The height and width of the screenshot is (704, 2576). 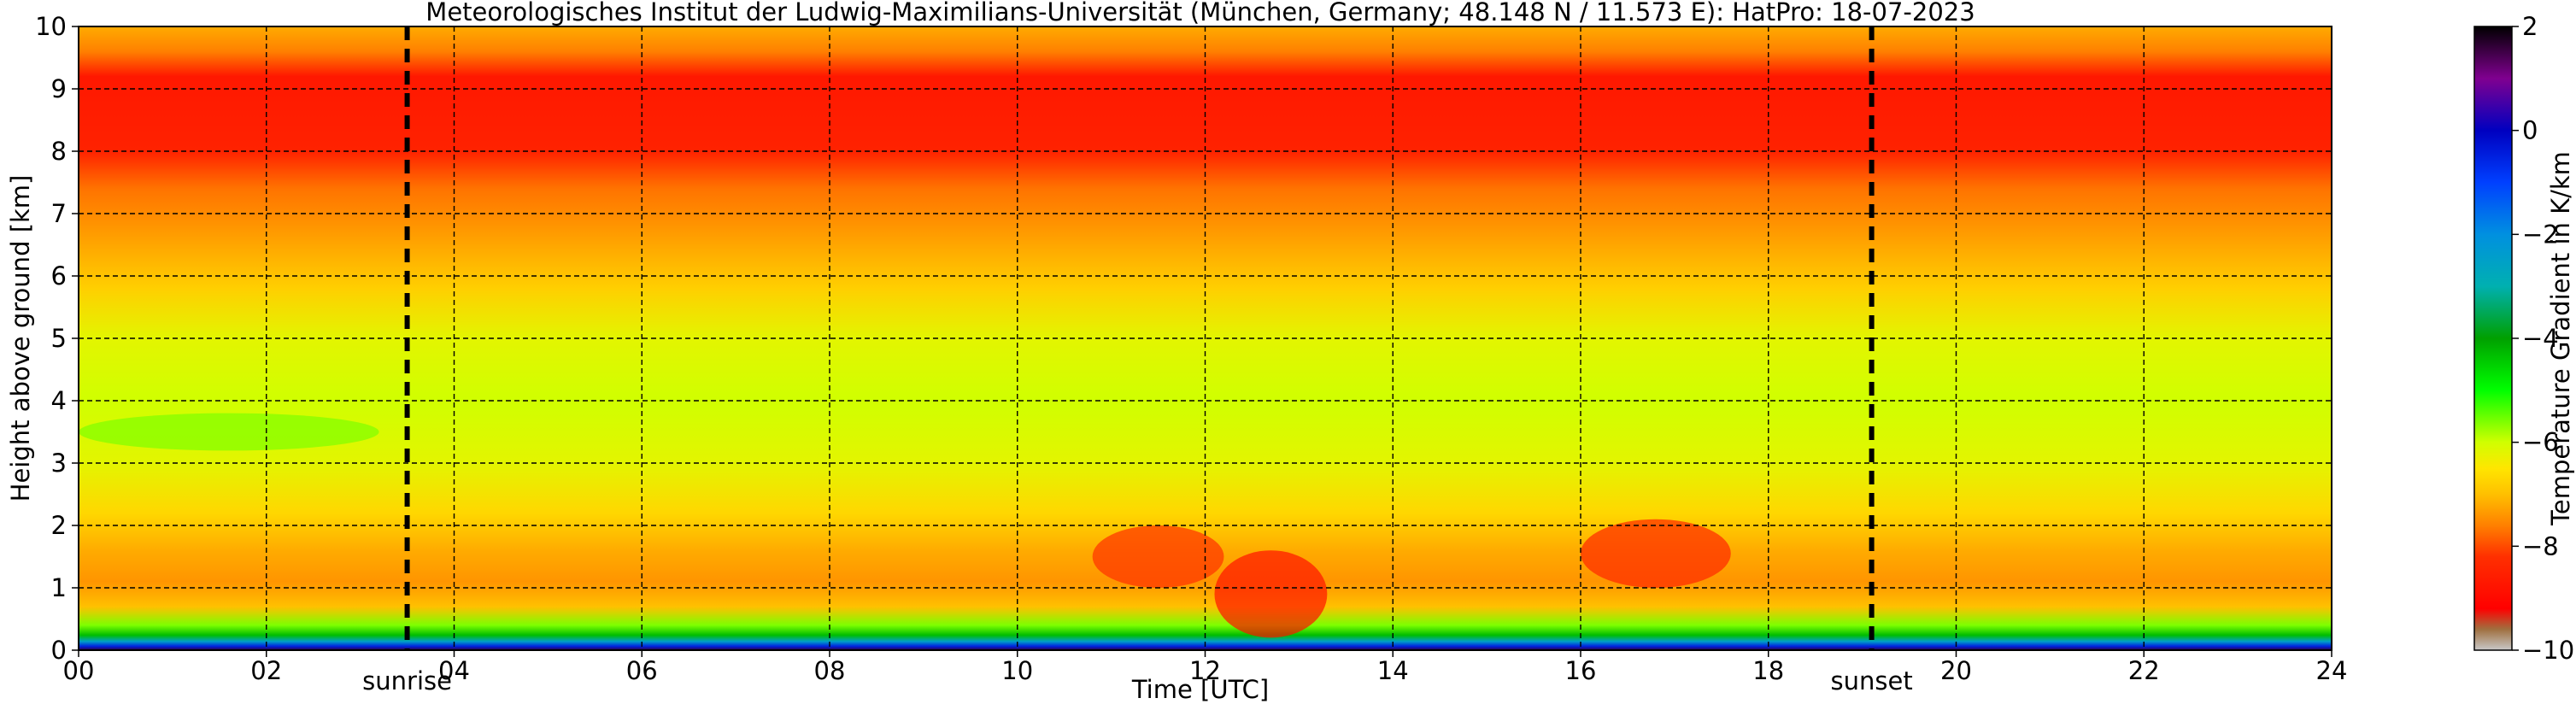 I want to click on colorbar-tick-label: −10, so click(x=2548, y=650).